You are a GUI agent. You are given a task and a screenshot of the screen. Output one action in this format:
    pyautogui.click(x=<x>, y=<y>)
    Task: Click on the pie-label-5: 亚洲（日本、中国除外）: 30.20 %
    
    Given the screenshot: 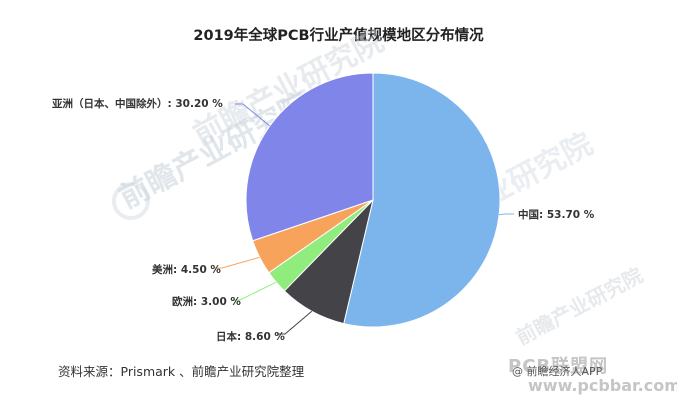 What is the action you would take?
    pyautogui.click(x=137, y=103)
    